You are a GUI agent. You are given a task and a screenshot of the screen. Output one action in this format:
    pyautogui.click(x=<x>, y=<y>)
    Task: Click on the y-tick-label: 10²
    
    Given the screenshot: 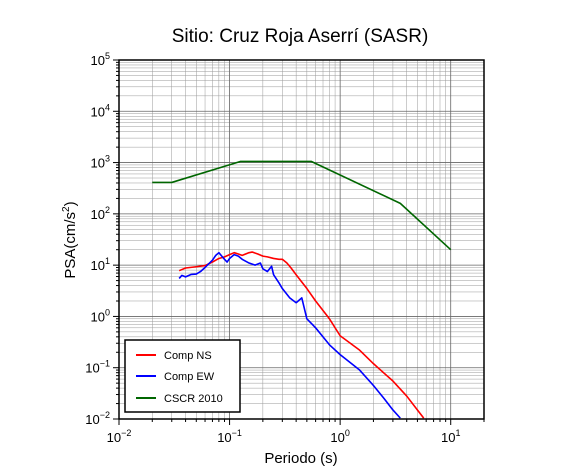 What is the action you would take?
    pyautogui.click(x=100, y=213)
    